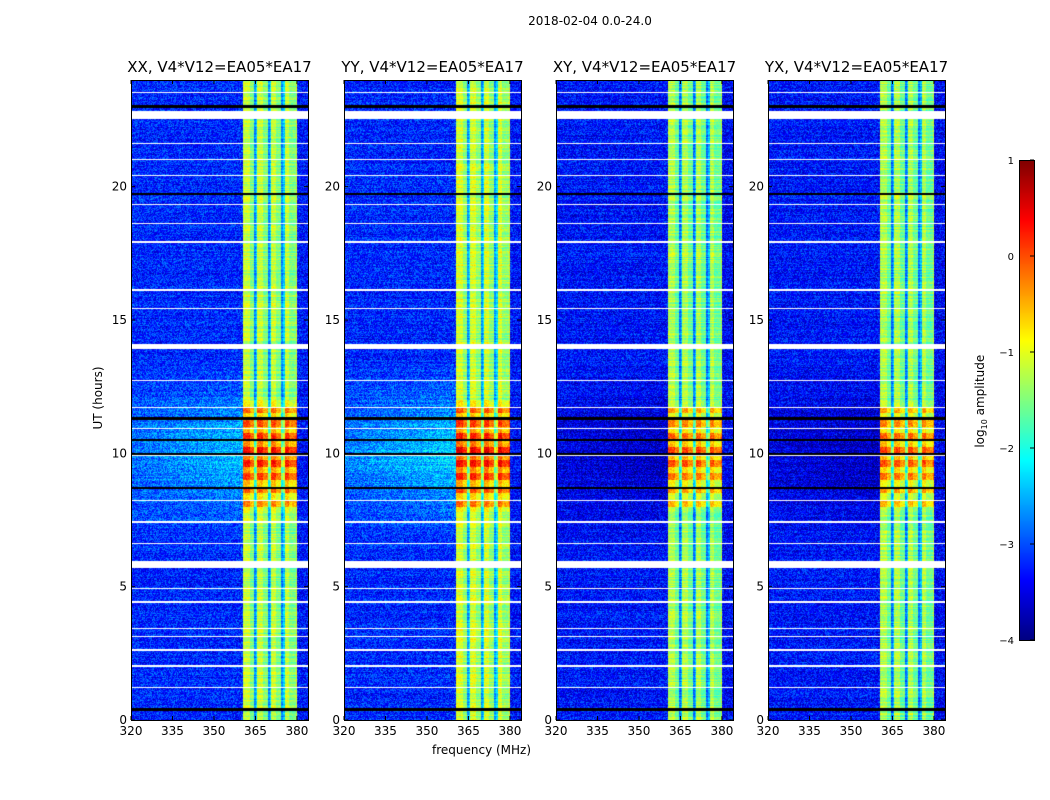 This screenshot has width=1050, height=800. What do you see at coordinates (985, 424) in the screenshot?
I see `colorbar-label-sub: 10` at bounding box center [985, 424].